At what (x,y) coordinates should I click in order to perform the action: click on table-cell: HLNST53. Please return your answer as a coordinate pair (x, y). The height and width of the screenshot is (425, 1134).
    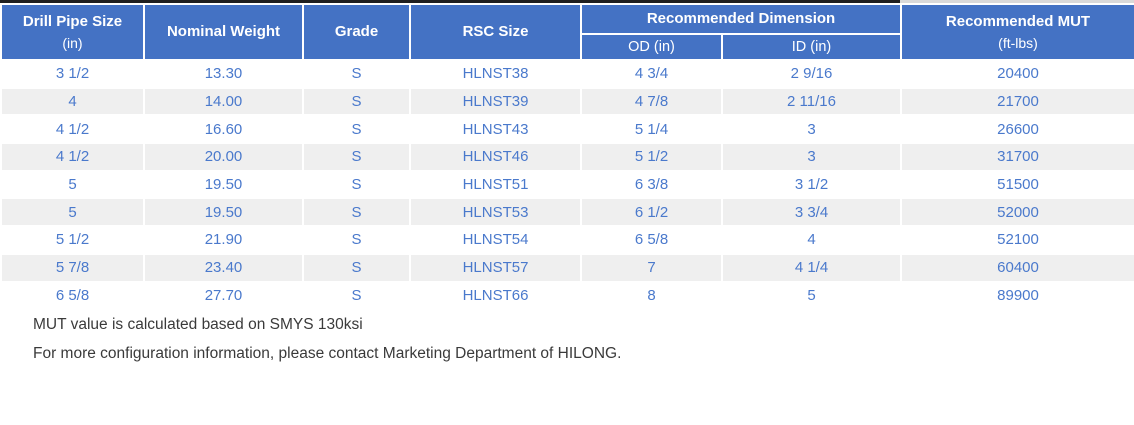
    Looking at the image, I should click on (495, 212).